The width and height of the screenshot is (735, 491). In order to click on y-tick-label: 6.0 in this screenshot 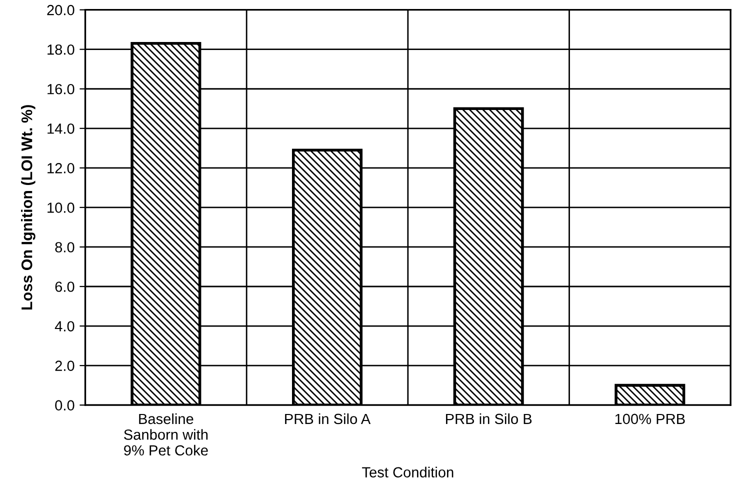, I will do `click(64, 287)`.